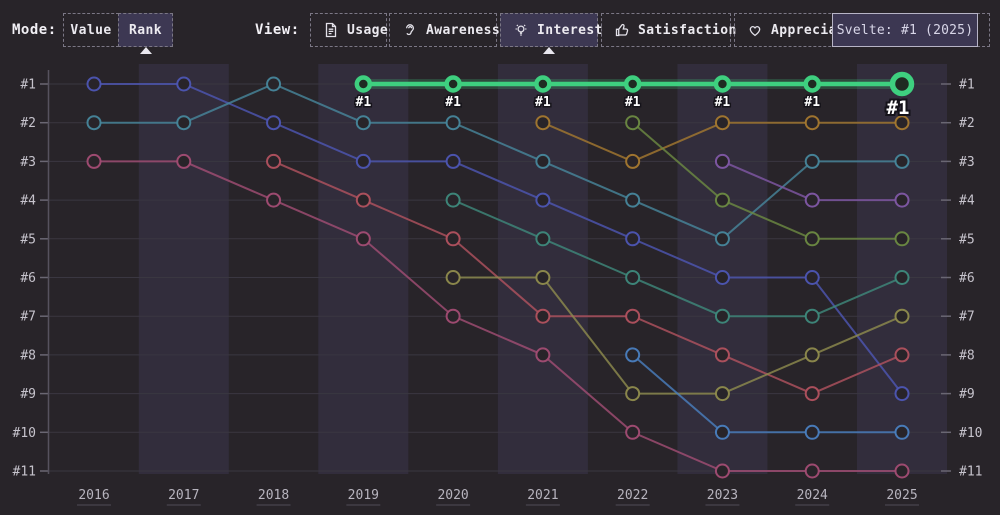  Describe the element at coordinates (363, 269) in the screenshot. I see `year-band` at that location.